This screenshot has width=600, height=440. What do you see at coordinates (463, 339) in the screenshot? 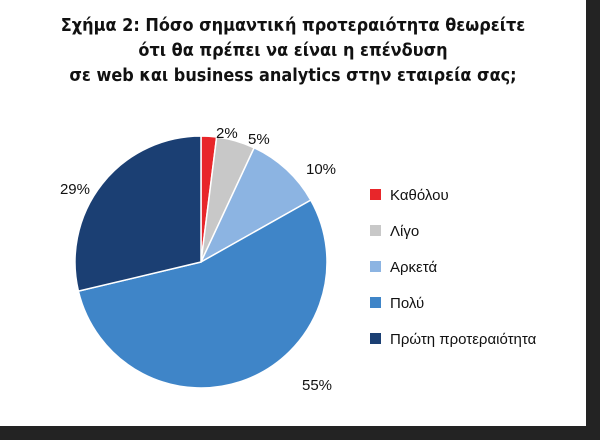
I see `legend-label-πρωτη-προτεραιοτητα: Πρώτη προτεραιότητα` at bounding box center [463, 339].